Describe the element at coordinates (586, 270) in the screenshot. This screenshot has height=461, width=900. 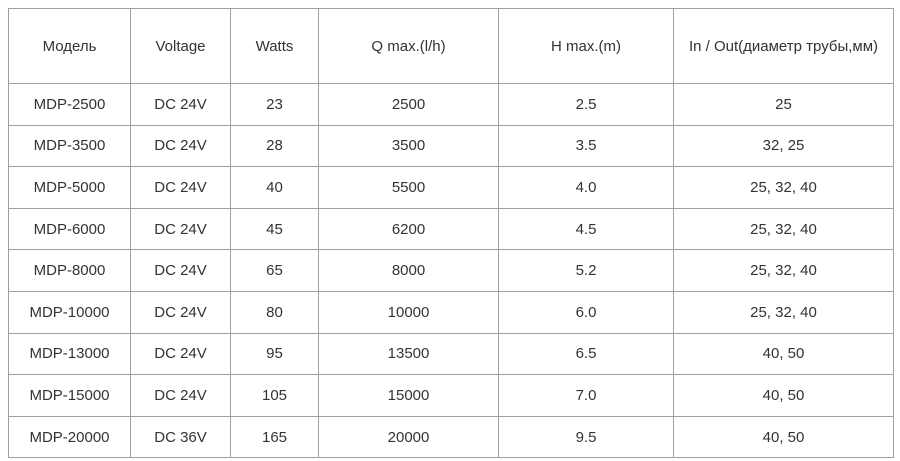
I see `table-cell: 5.2` at that location.